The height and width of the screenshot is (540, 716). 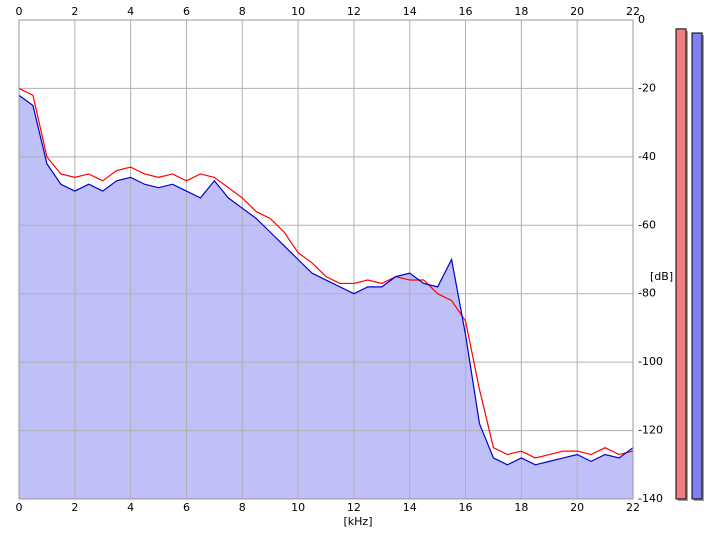 What do you see at coordinates (358, 521) in the screenshot?
I see `x-axis-label: [kHz]` at bounding box center [358, 521].